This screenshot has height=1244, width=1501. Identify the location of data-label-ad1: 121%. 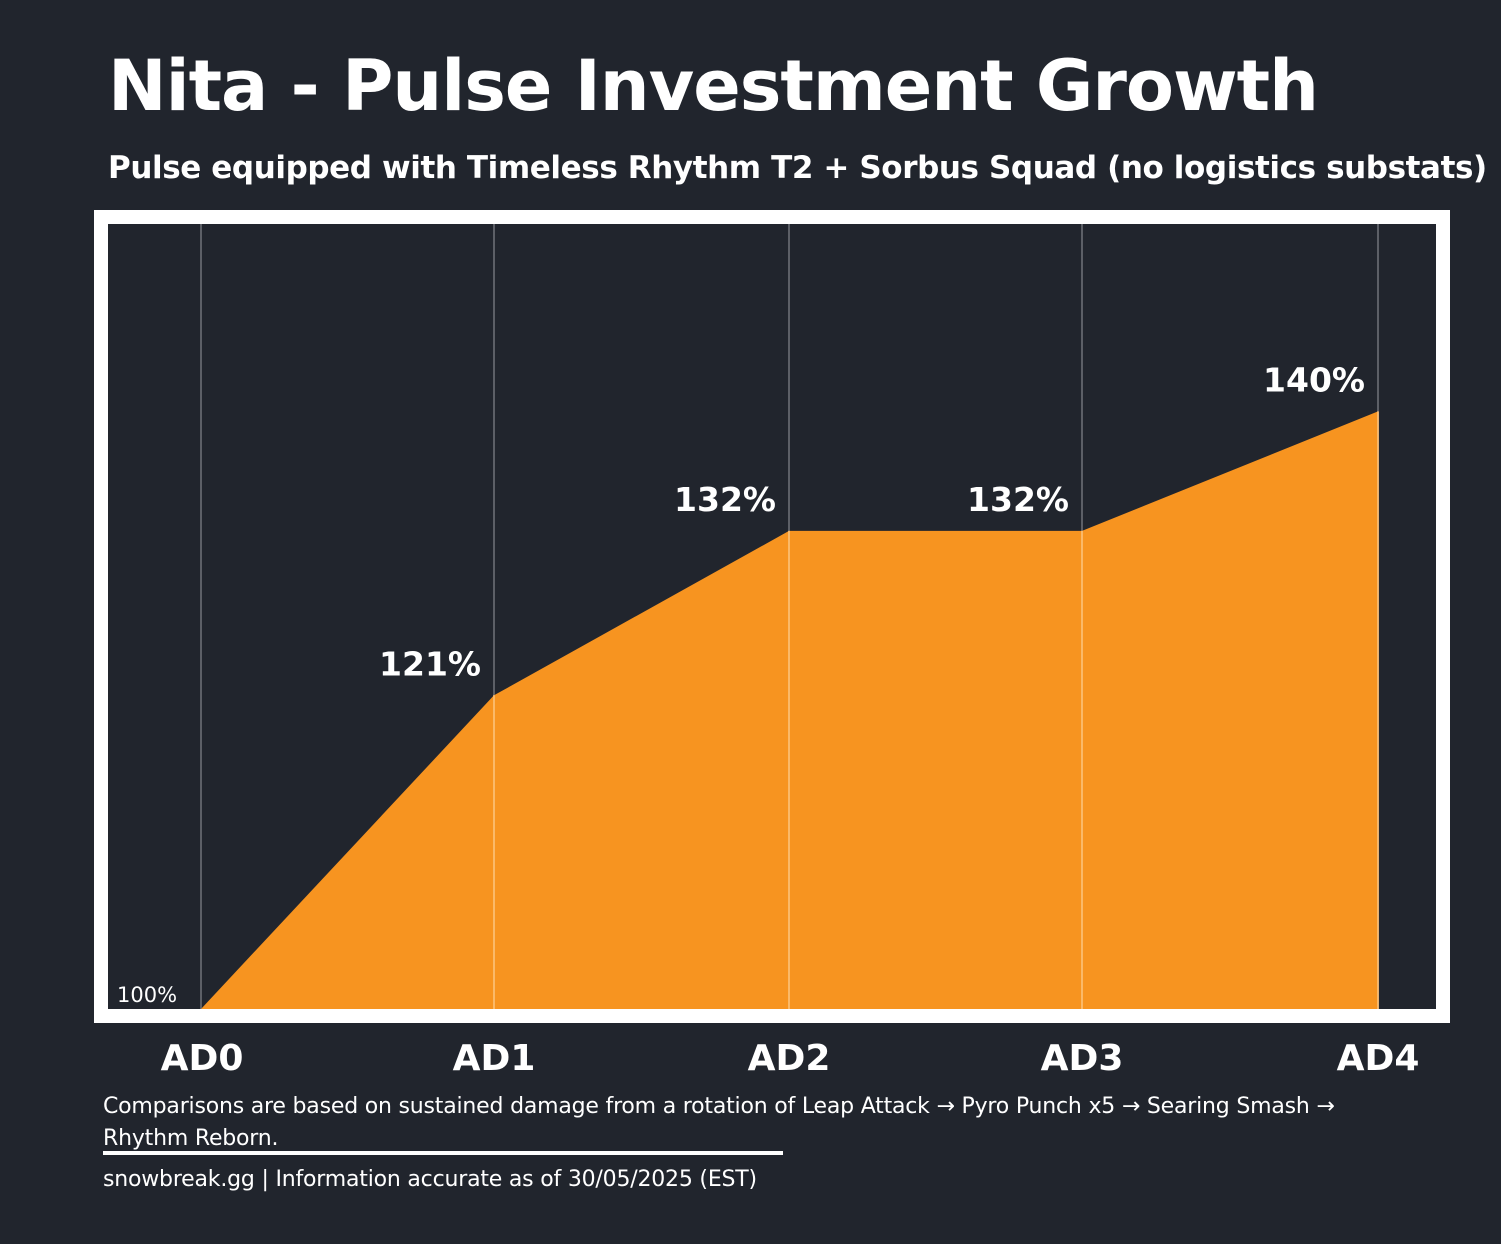
(430, 663).